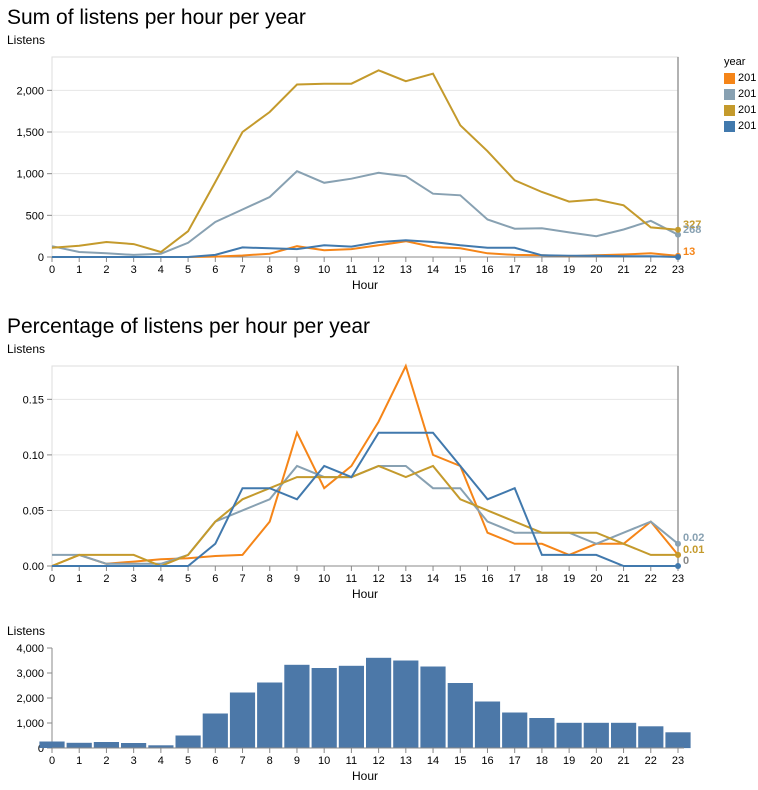 The height and width of the screenshot is (790, 758). What do you see at coordinates (33, 511) in the screenshot?
I see `pct-y-tick-label: 0.05` at bounding box center [33, 511].